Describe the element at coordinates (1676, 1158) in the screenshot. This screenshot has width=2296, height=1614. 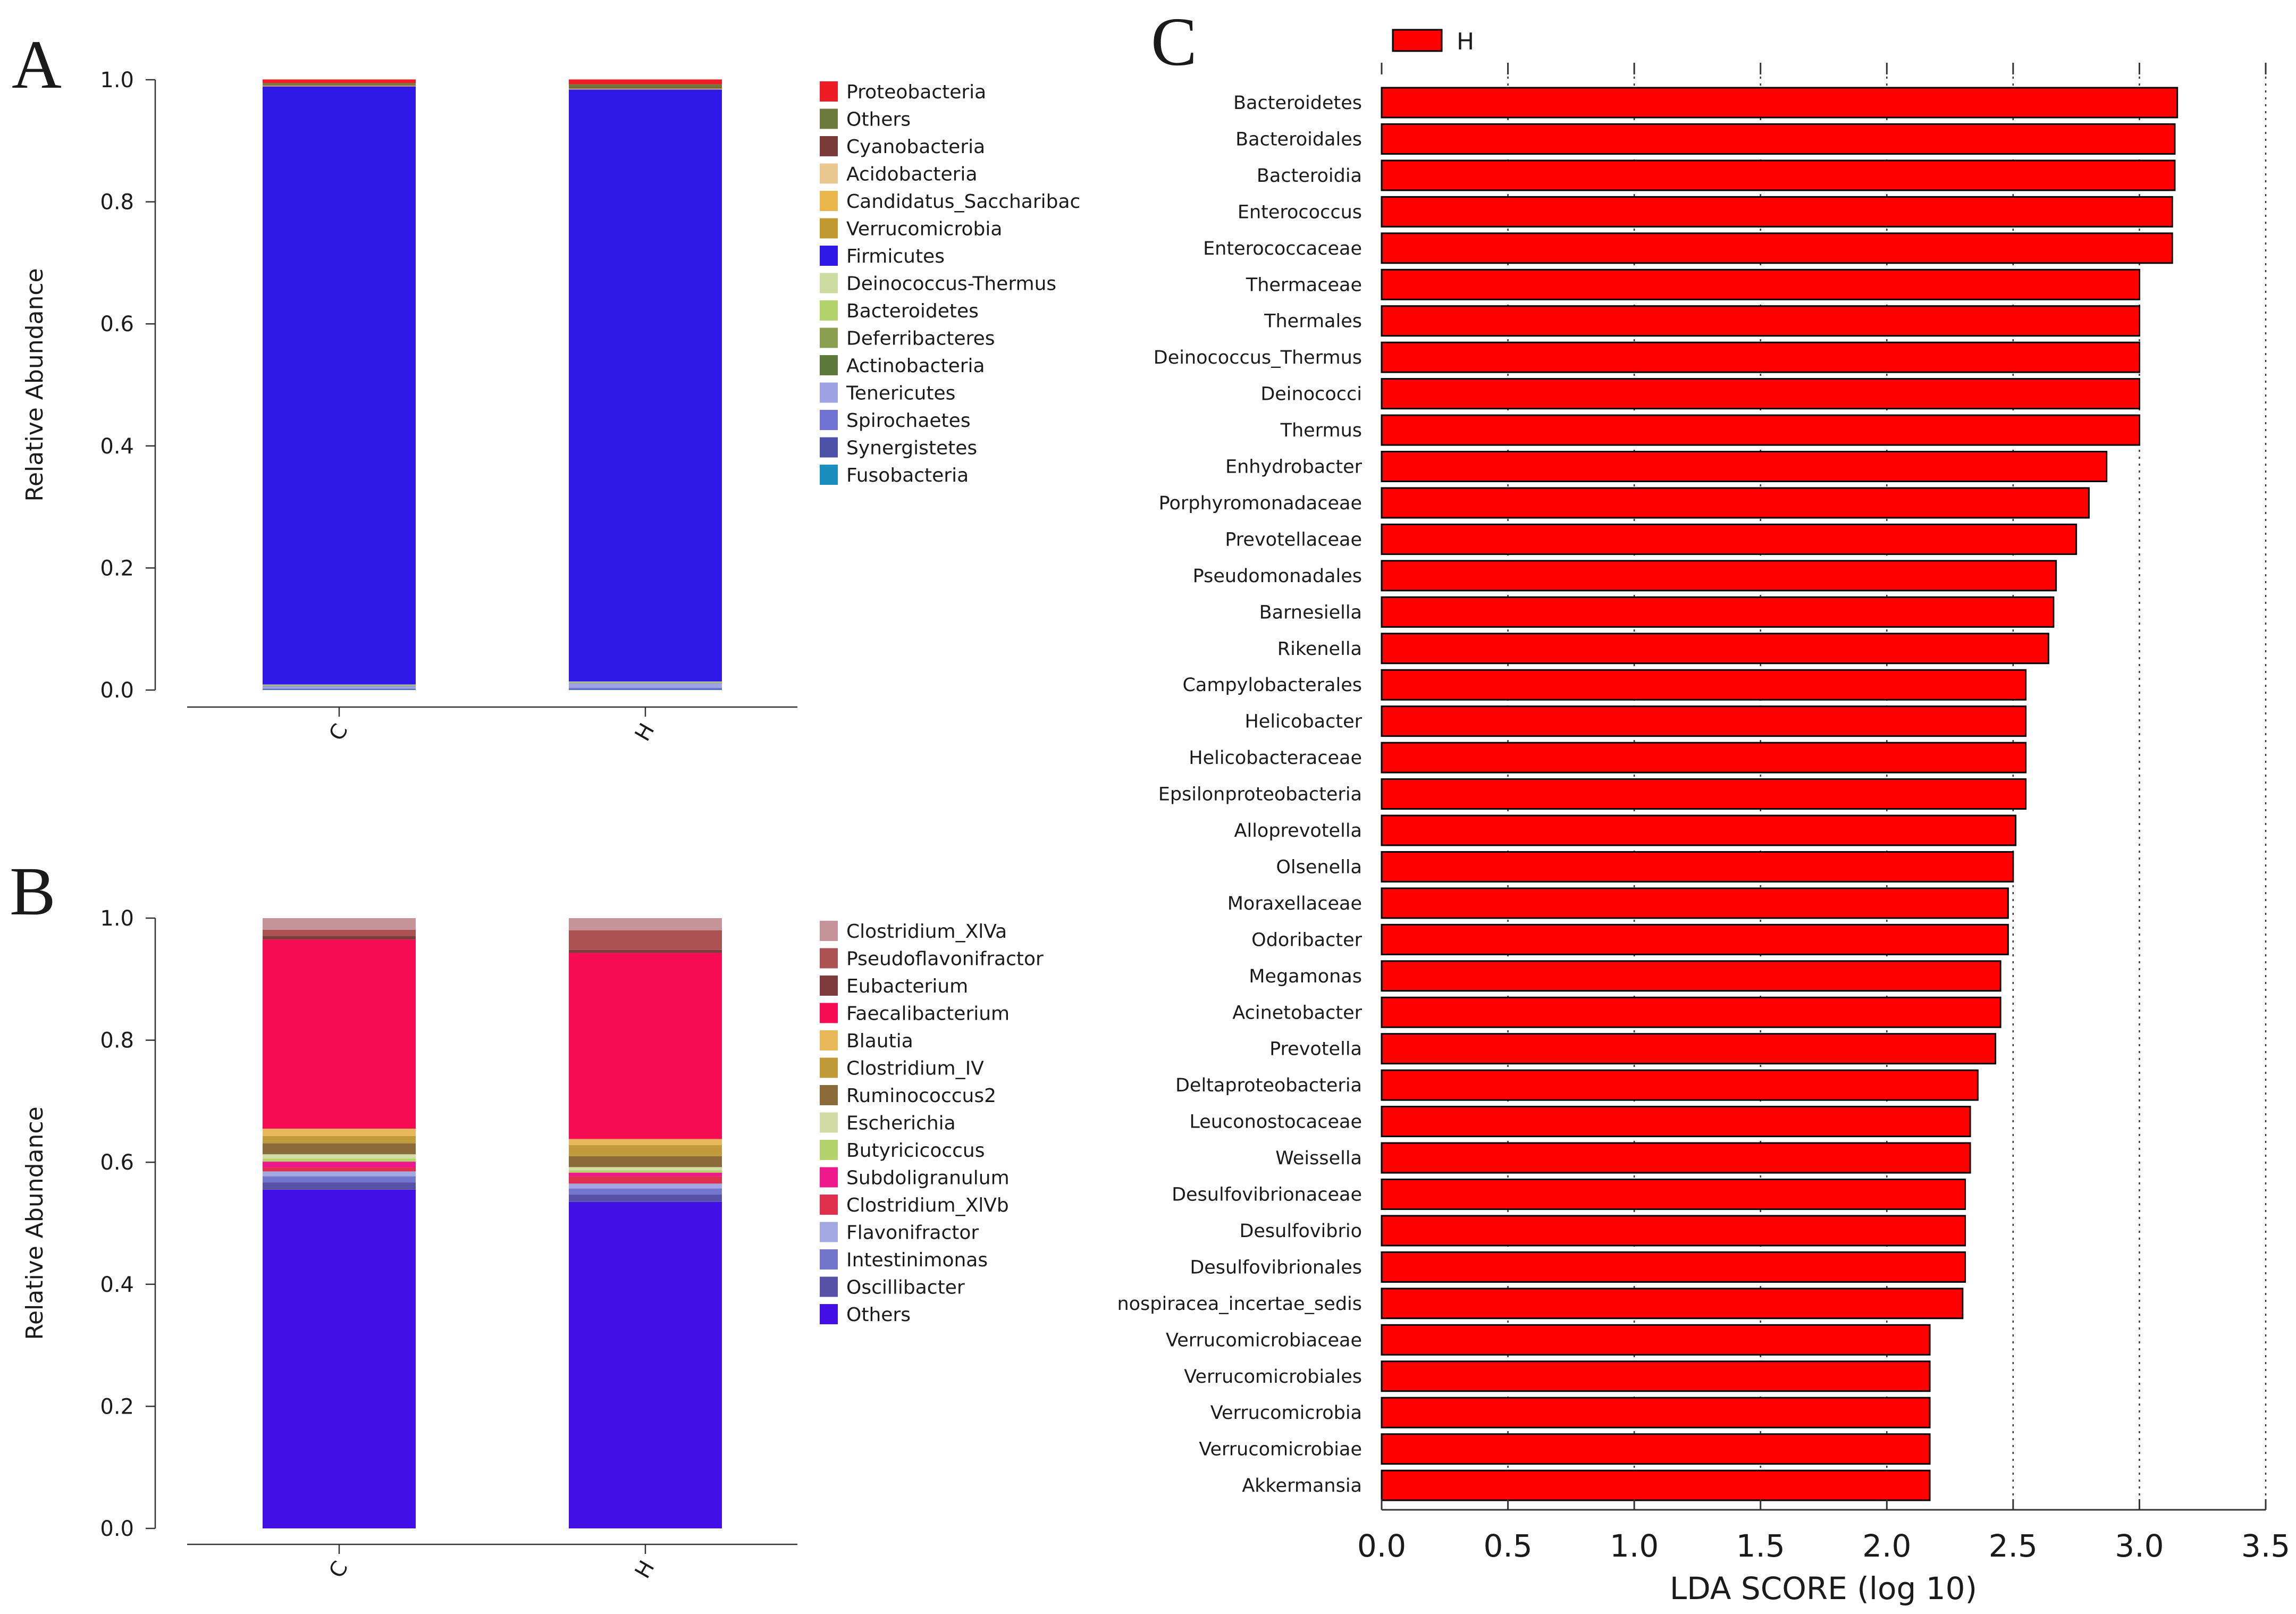
I see `panel-c-bar-weissella` at that location.